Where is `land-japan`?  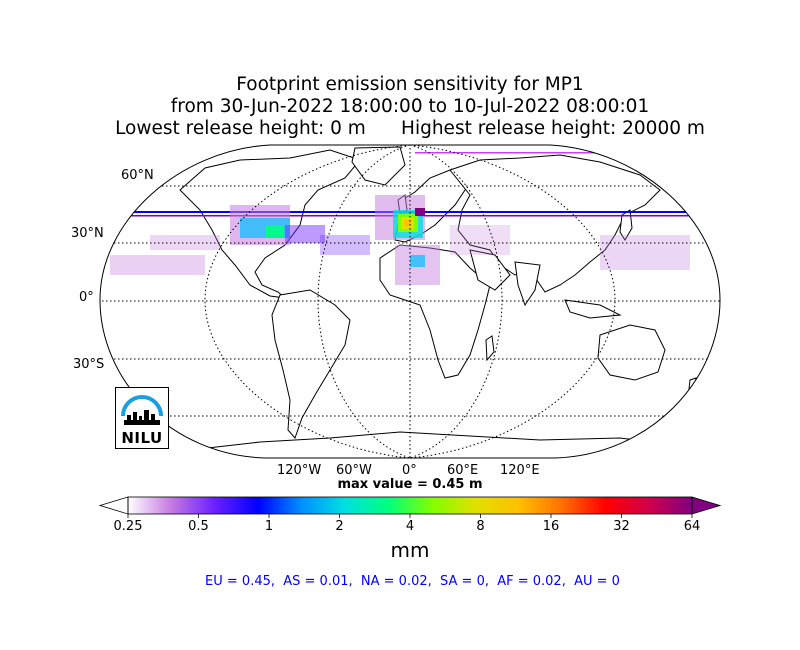
land-japan is located at coordinates (626, 225).